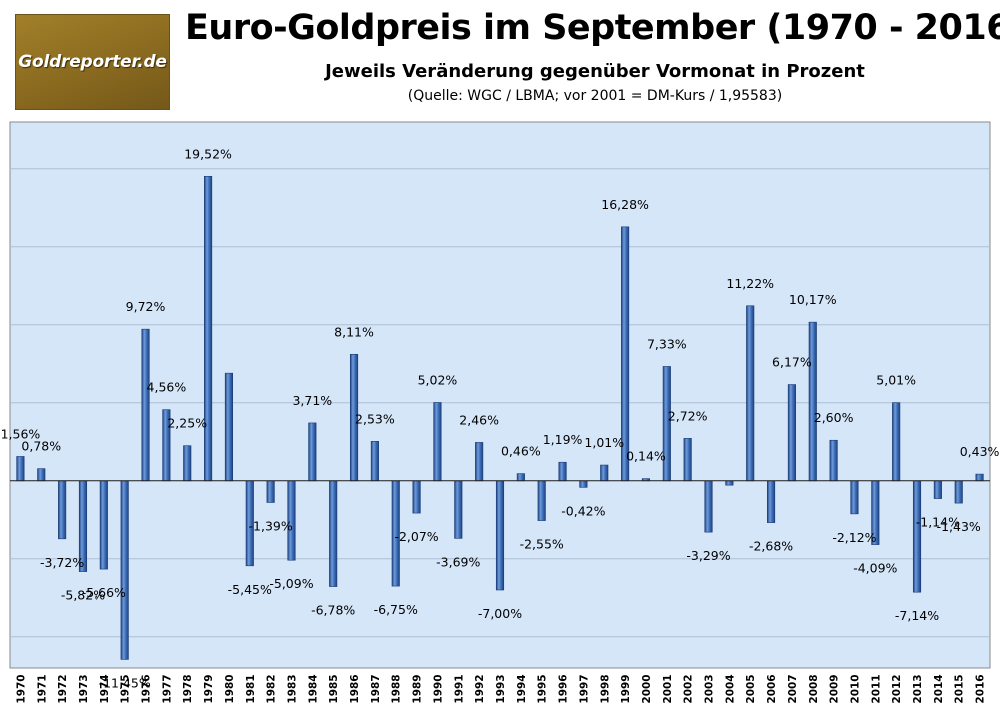  What do you see at coordinates (355, 688) in the screenshot?
I see `tick-label-1986: 1986` at bounding box center [355, 688].